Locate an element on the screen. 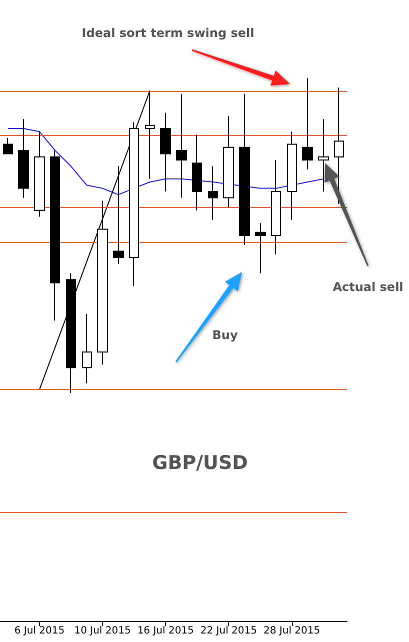 The height and width of the screenshot is (642, 409). x-tick-label: 28 Jul 2015 is located at coordinates (291, 631).